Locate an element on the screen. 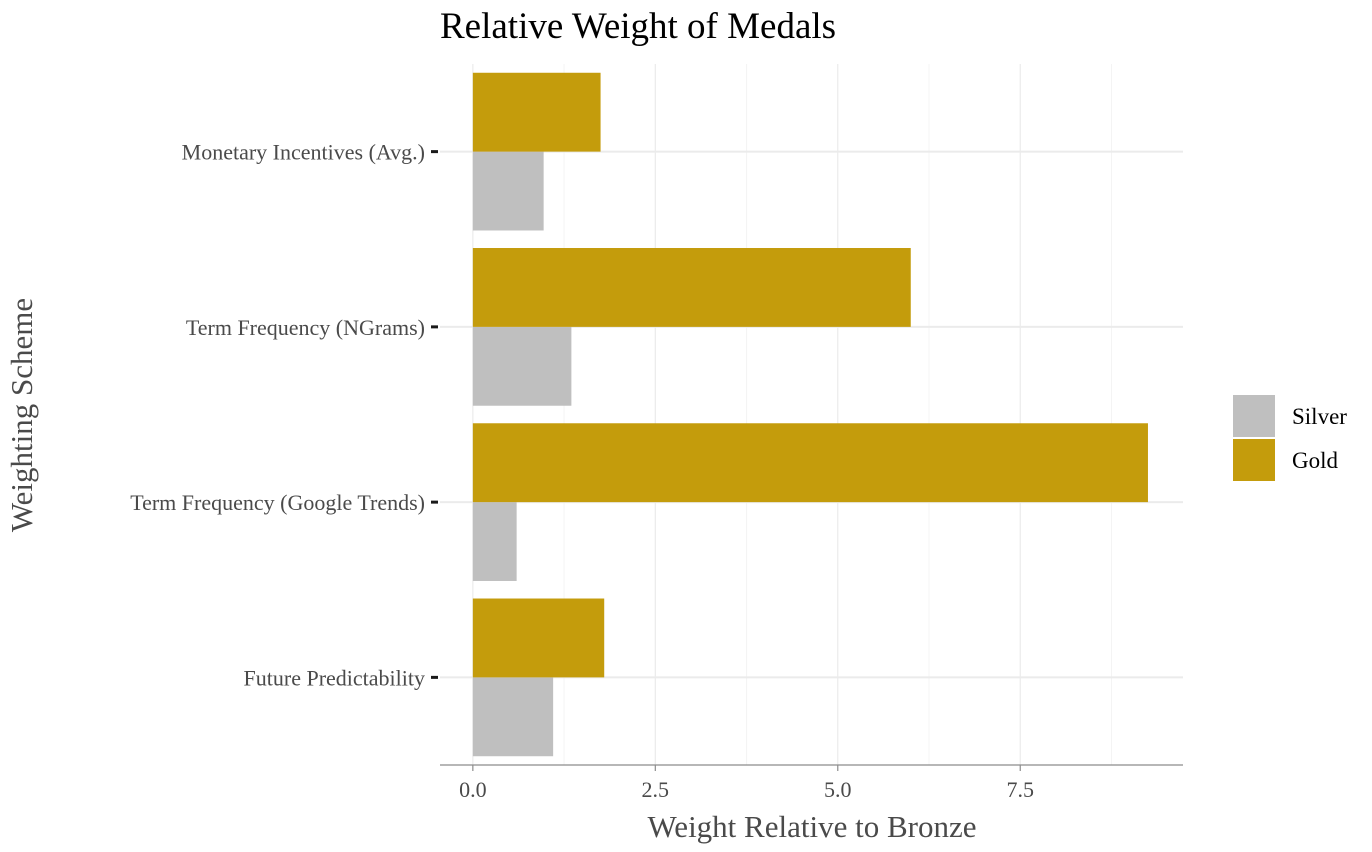 The image size is (1372, 852). bar-silver-monetary-incentives-avg is located at coordinates (508, 191).